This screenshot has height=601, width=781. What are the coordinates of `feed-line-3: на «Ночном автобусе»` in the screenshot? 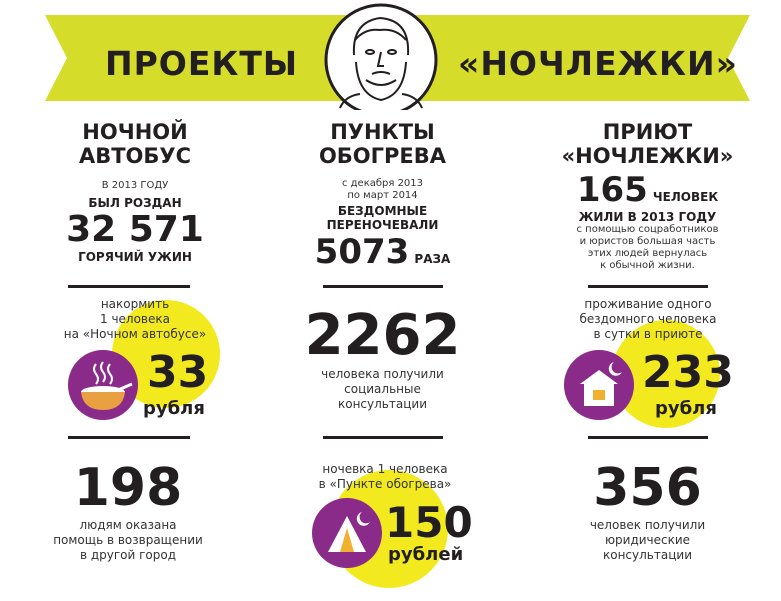 It's located at (135, 334).